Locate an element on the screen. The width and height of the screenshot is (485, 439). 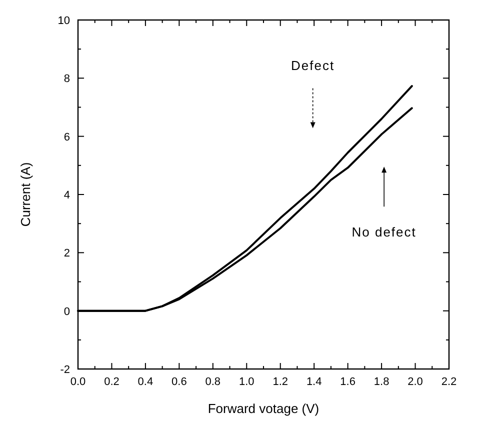
y-tick-label: 6 is located at coordinates (67, 137).